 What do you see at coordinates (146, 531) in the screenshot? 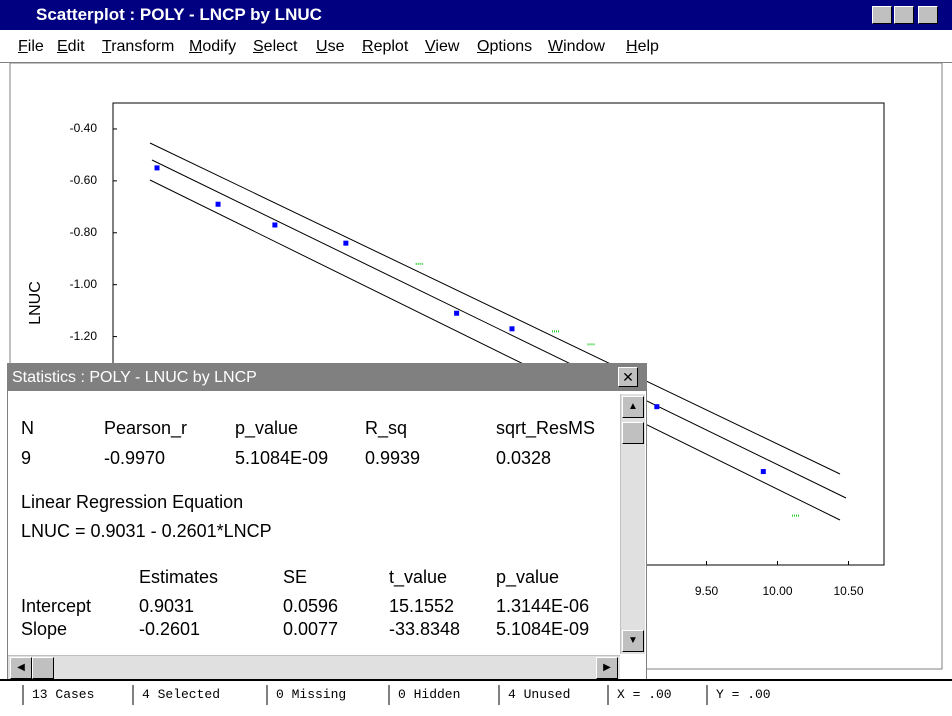
I see `equation: LNUC = 0.9031 - 0.2601*LNCP` at bounding box center [146, 531].